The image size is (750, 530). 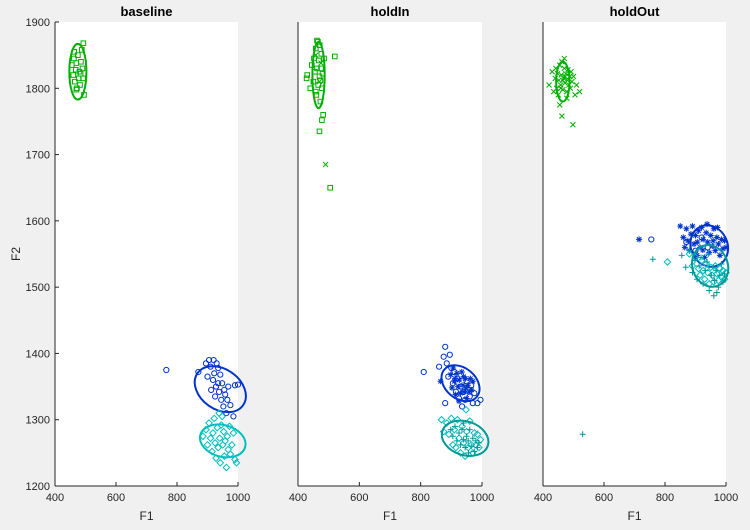 I want to click on y-tick-label: 1200, so click(x=38, y=487).